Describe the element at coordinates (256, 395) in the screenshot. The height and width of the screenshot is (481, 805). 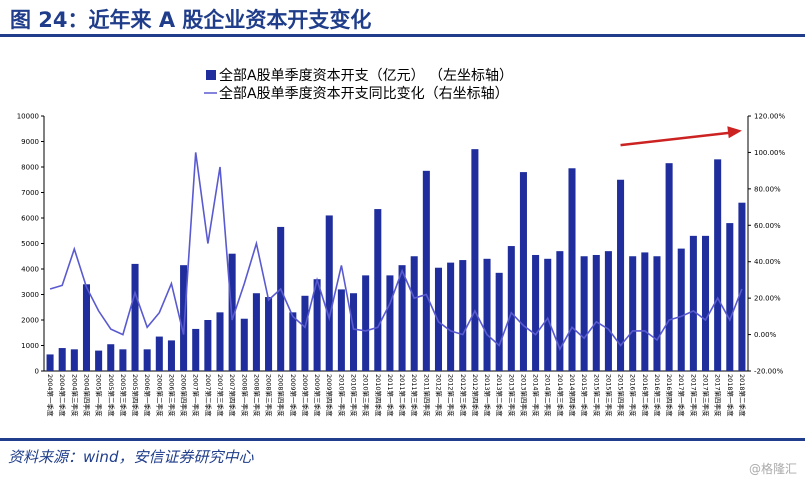
I see `x-tick-label: 2008第二季度` at that location.